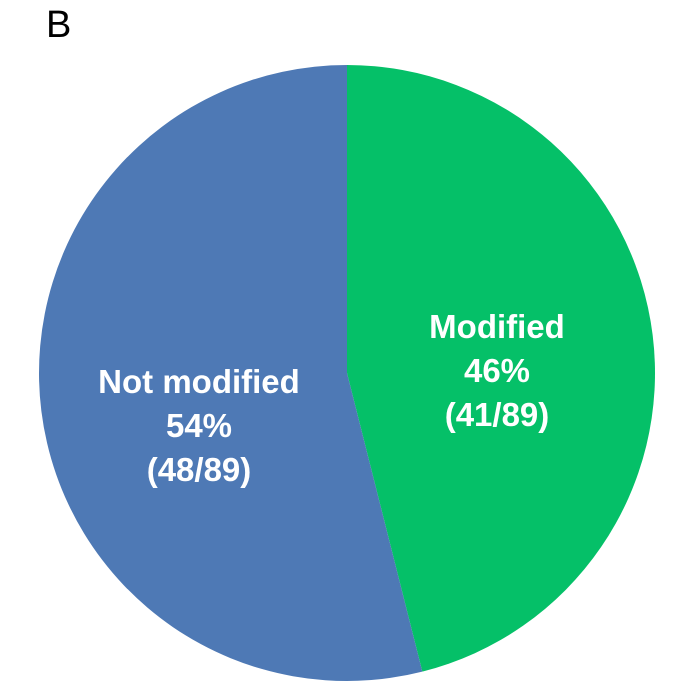 The width and height of the screenshot is (700, 700). Describe the element at coordinates (497, 370) in the screenshot. I see `slice-percent-label: 46%` at that location.